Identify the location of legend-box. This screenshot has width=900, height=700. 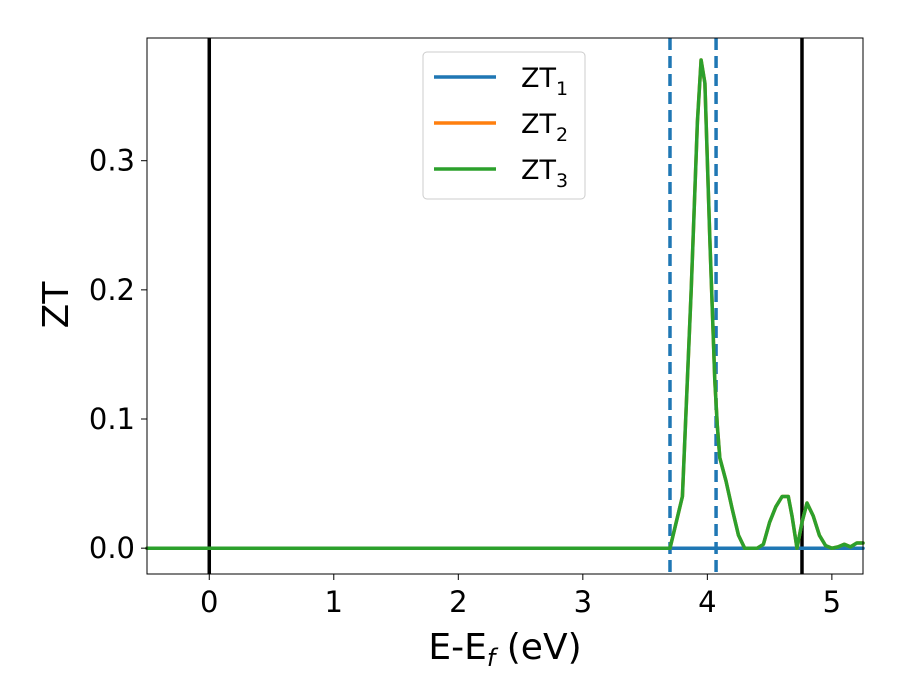
(504, 125).